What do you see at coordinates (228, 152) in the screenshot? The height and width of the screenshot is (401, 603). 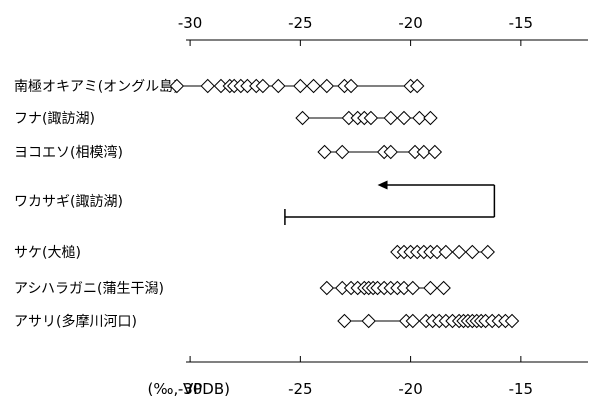 I see `series-row: ヨコエソ(相模湾)` at bounding box center [228, 152].